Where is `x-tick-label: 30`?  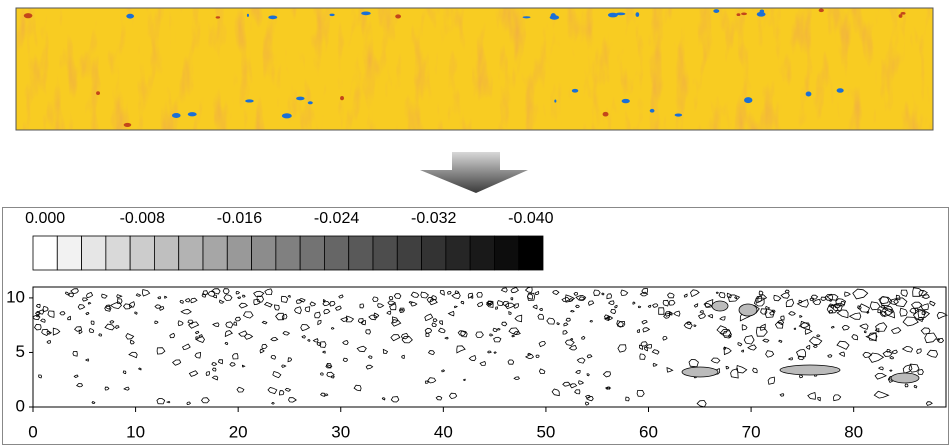
x-tick-label: 30 is located at coordinates (340, 431).